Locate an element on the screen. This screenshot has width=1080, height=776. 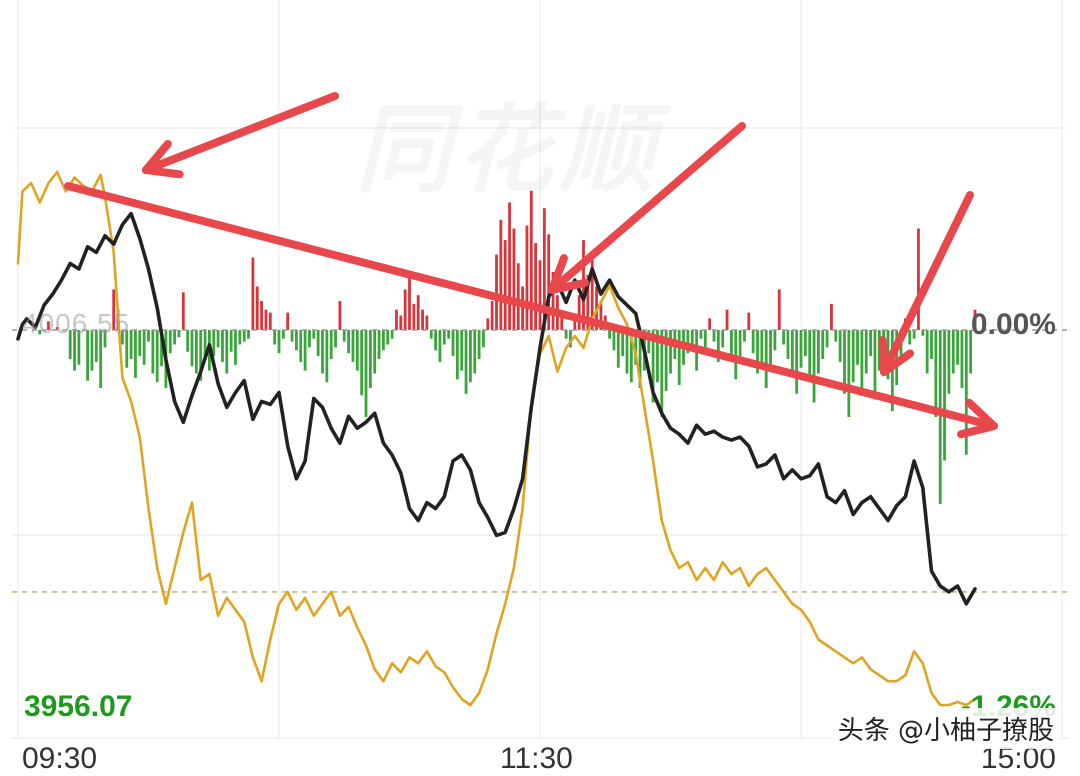
time-tick-midday: 11:30 is located at coordinates (536, 758).